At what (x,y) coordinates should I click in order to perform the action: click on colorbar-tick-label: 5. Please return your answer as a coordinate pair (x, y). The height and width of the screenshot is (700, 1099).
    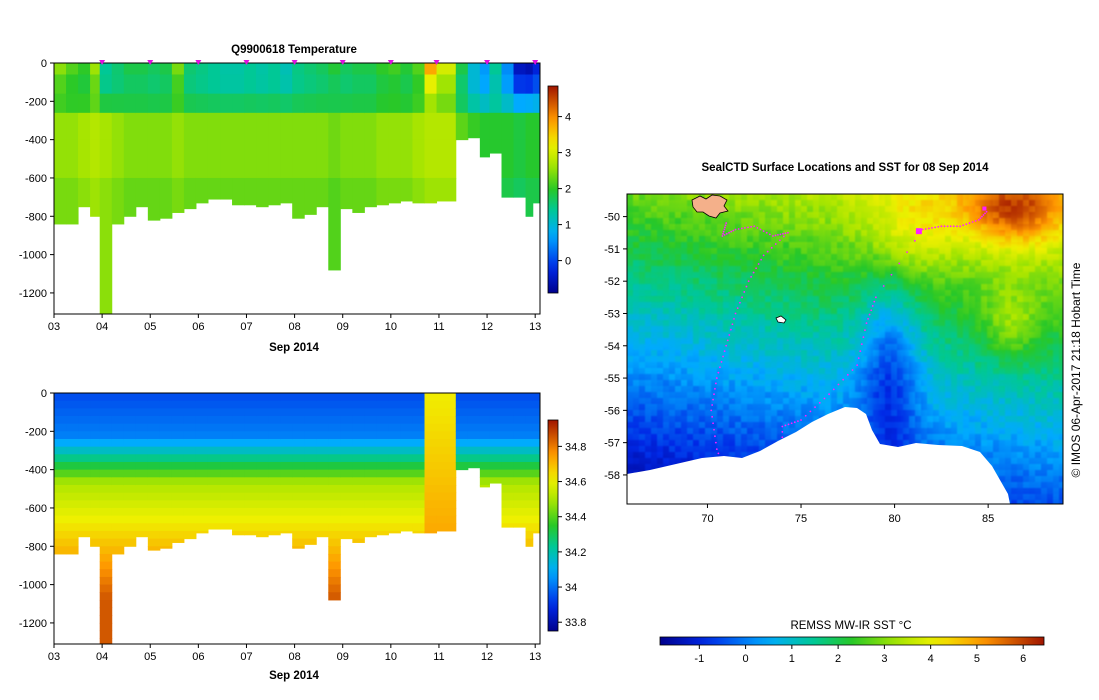
    Looking at the image, I should click on (977, 659).